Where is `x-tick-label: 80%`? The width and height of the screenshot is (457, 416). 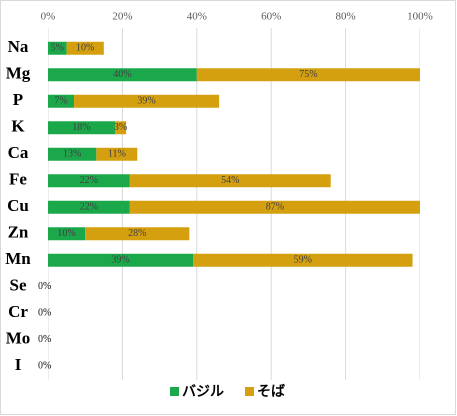
x-tick-label: 80% is located at coordinates (346, 17).